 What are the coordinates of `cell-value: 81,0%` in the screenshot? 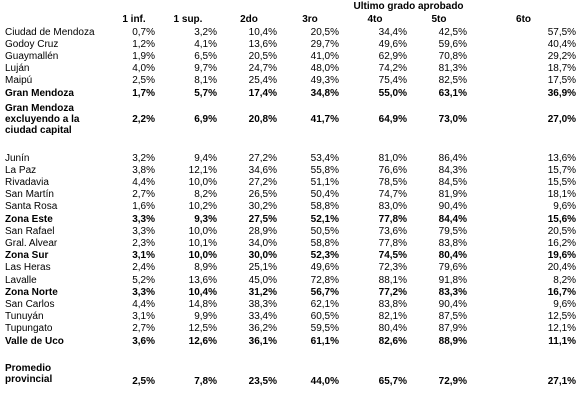 It's located at (392, 158).